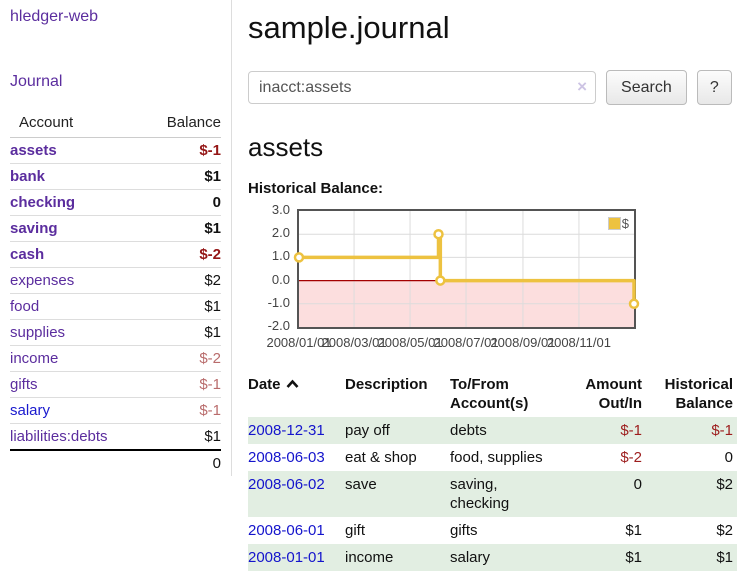 This screenshot has width=742, height=582. I want to click on date-link: 2008-06-02, so click(286, 484).